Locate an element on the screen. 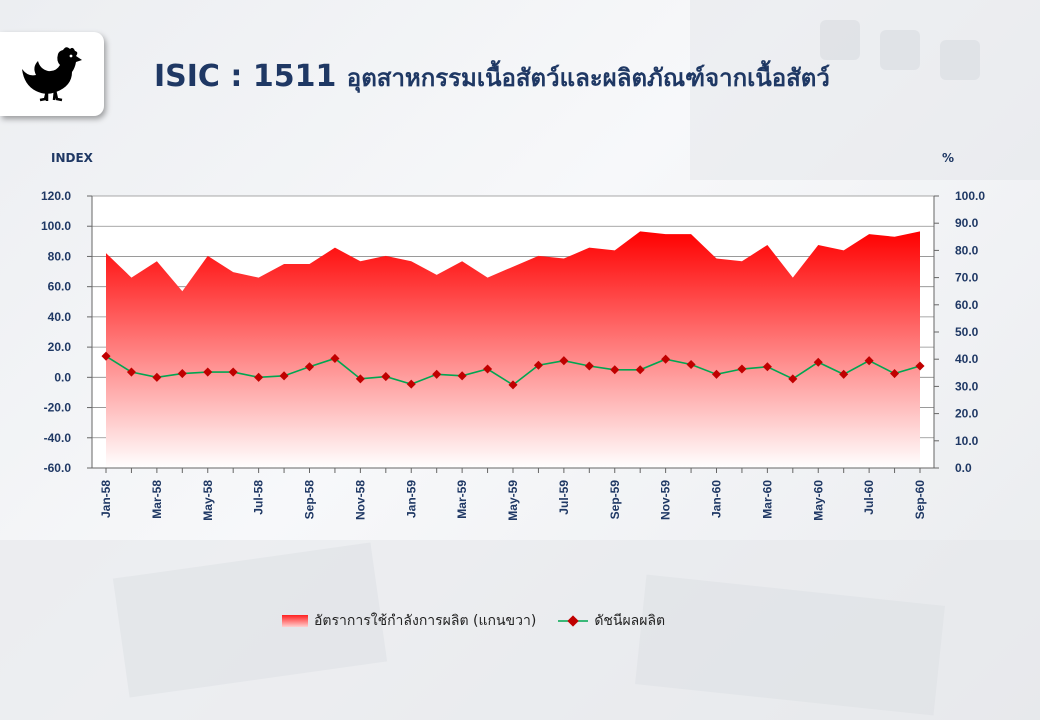  left-tick-label: 20.0 is located at coordinates (60, 347).